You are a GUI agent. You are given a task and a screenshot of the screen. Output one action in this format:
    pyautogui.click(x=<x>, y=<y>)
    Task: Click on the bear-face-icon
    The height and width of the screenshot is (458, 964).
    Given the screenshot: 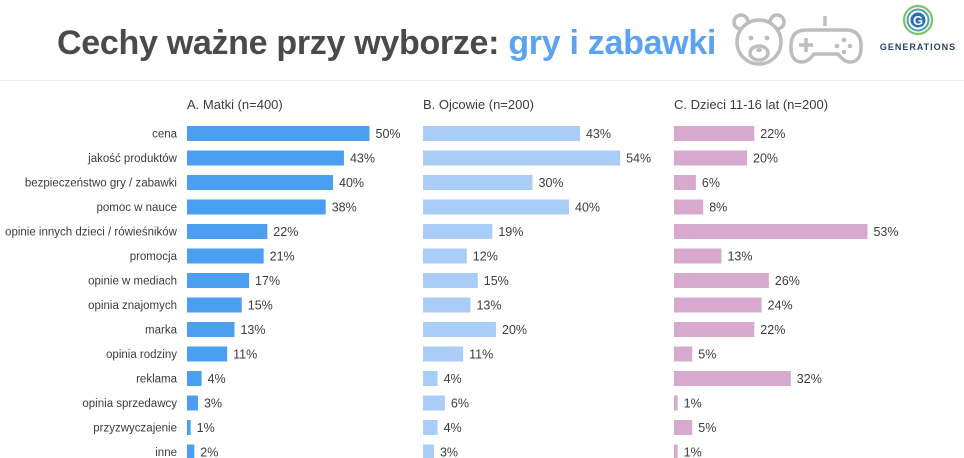 What is the action you would take?
    pyautogui.click(x=759, y=39)
    